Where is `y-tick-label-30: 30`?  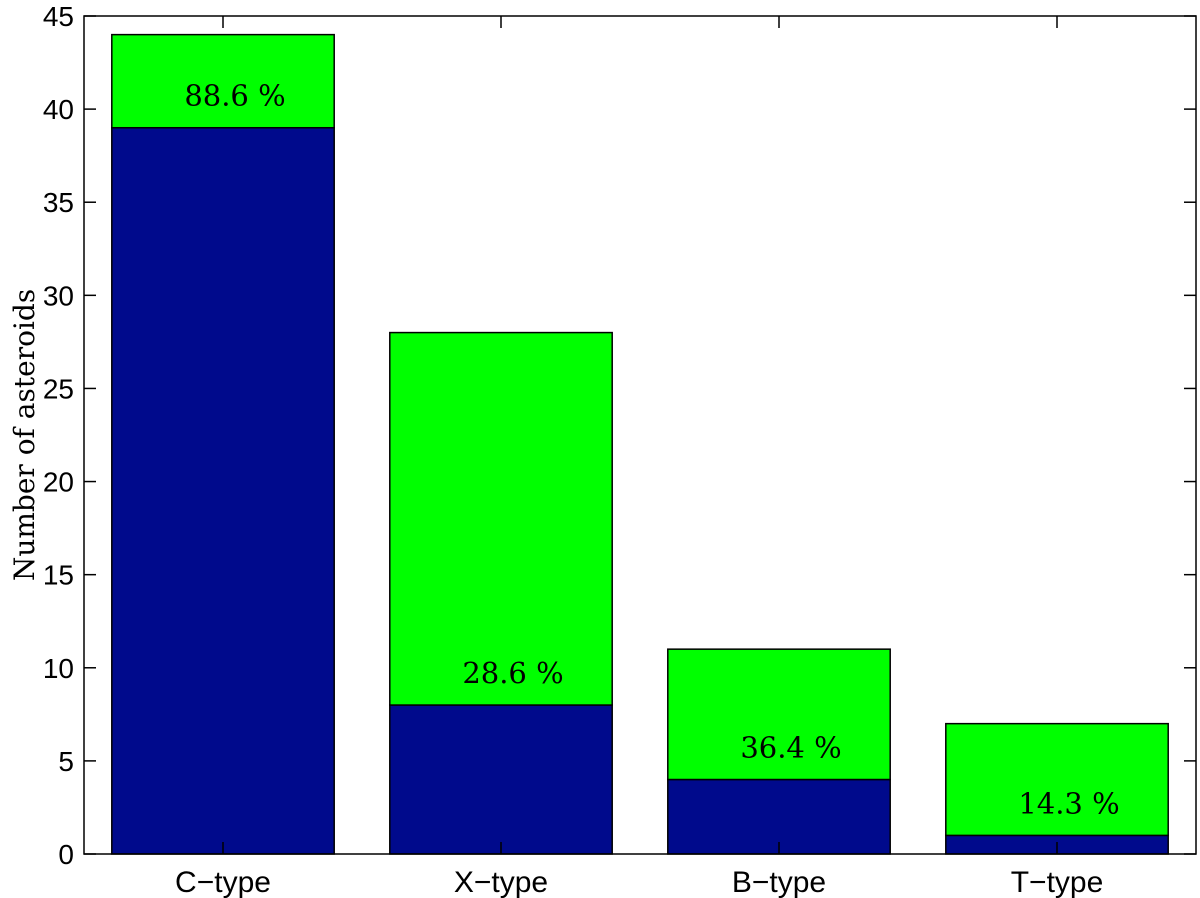 y-tick-label-30: 30 is located at coordinates (58, 295).